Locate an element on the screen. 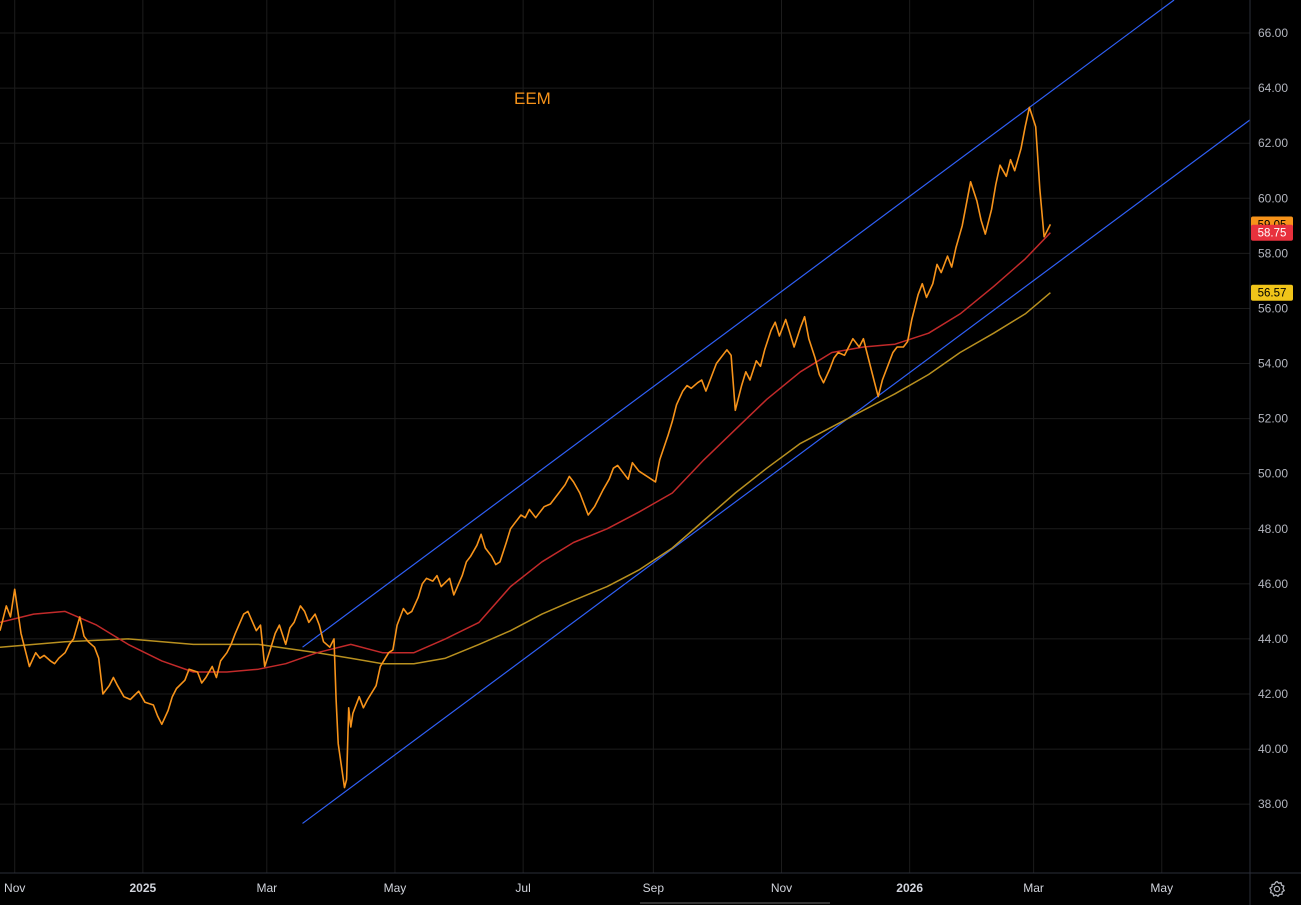  x-tick-label: Sep is located at coordinates (654, 888).